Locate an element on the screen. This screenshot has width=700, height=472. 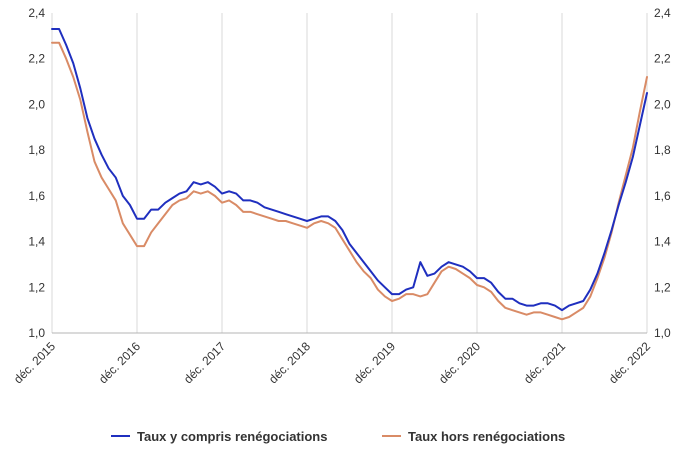
y-tick-label-left: 2,0 is located at coordinates (36, 104).